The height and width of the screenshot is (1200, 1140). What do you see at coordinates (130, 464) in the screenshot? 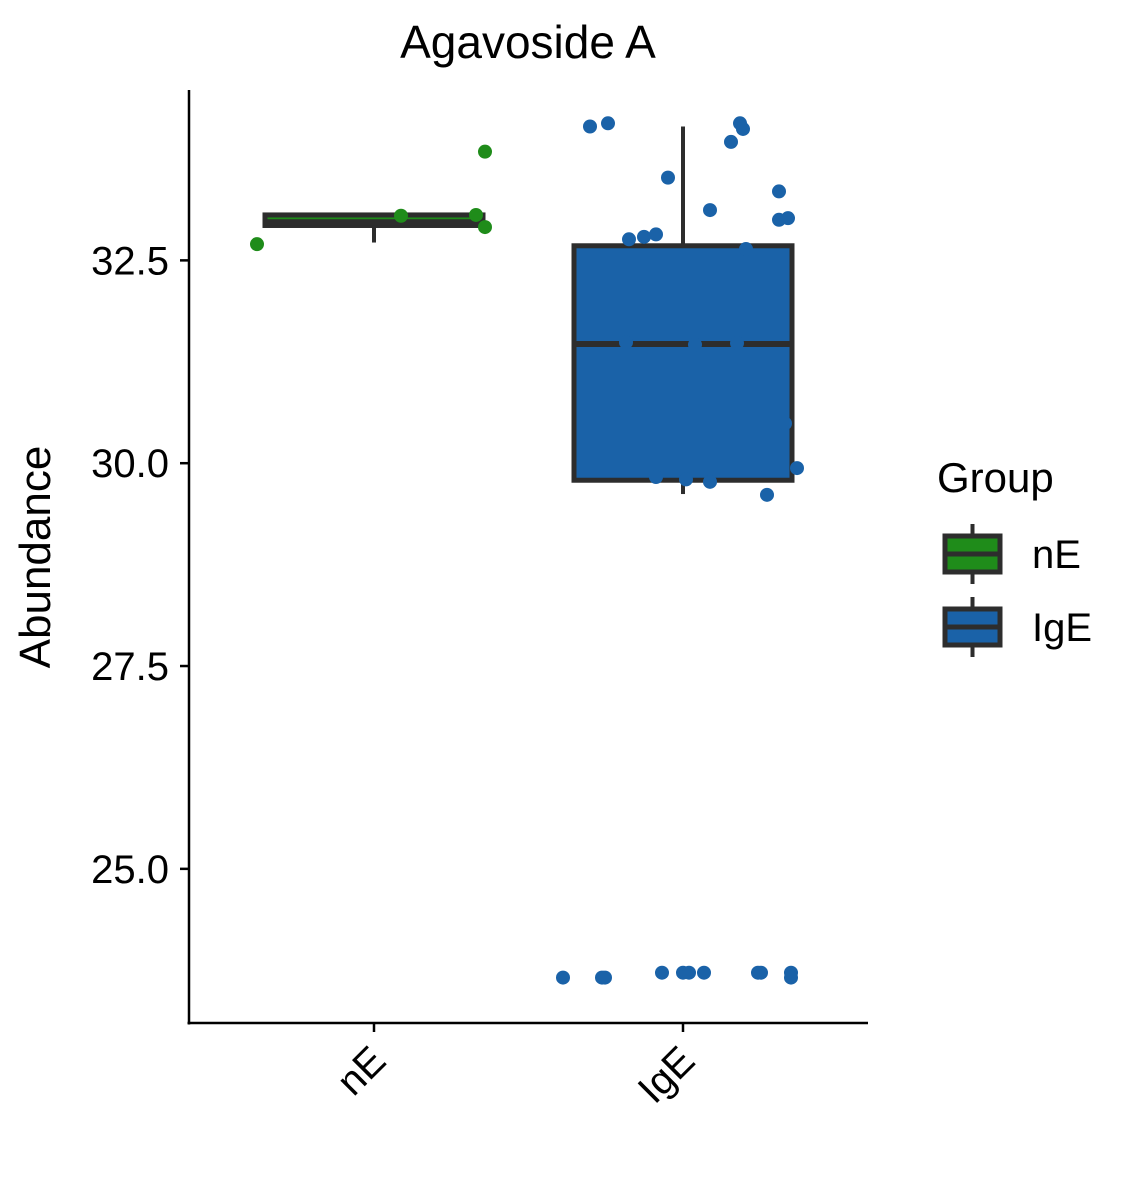
I see `y-tick-label: 30.0` at bounding box center [130, 464].